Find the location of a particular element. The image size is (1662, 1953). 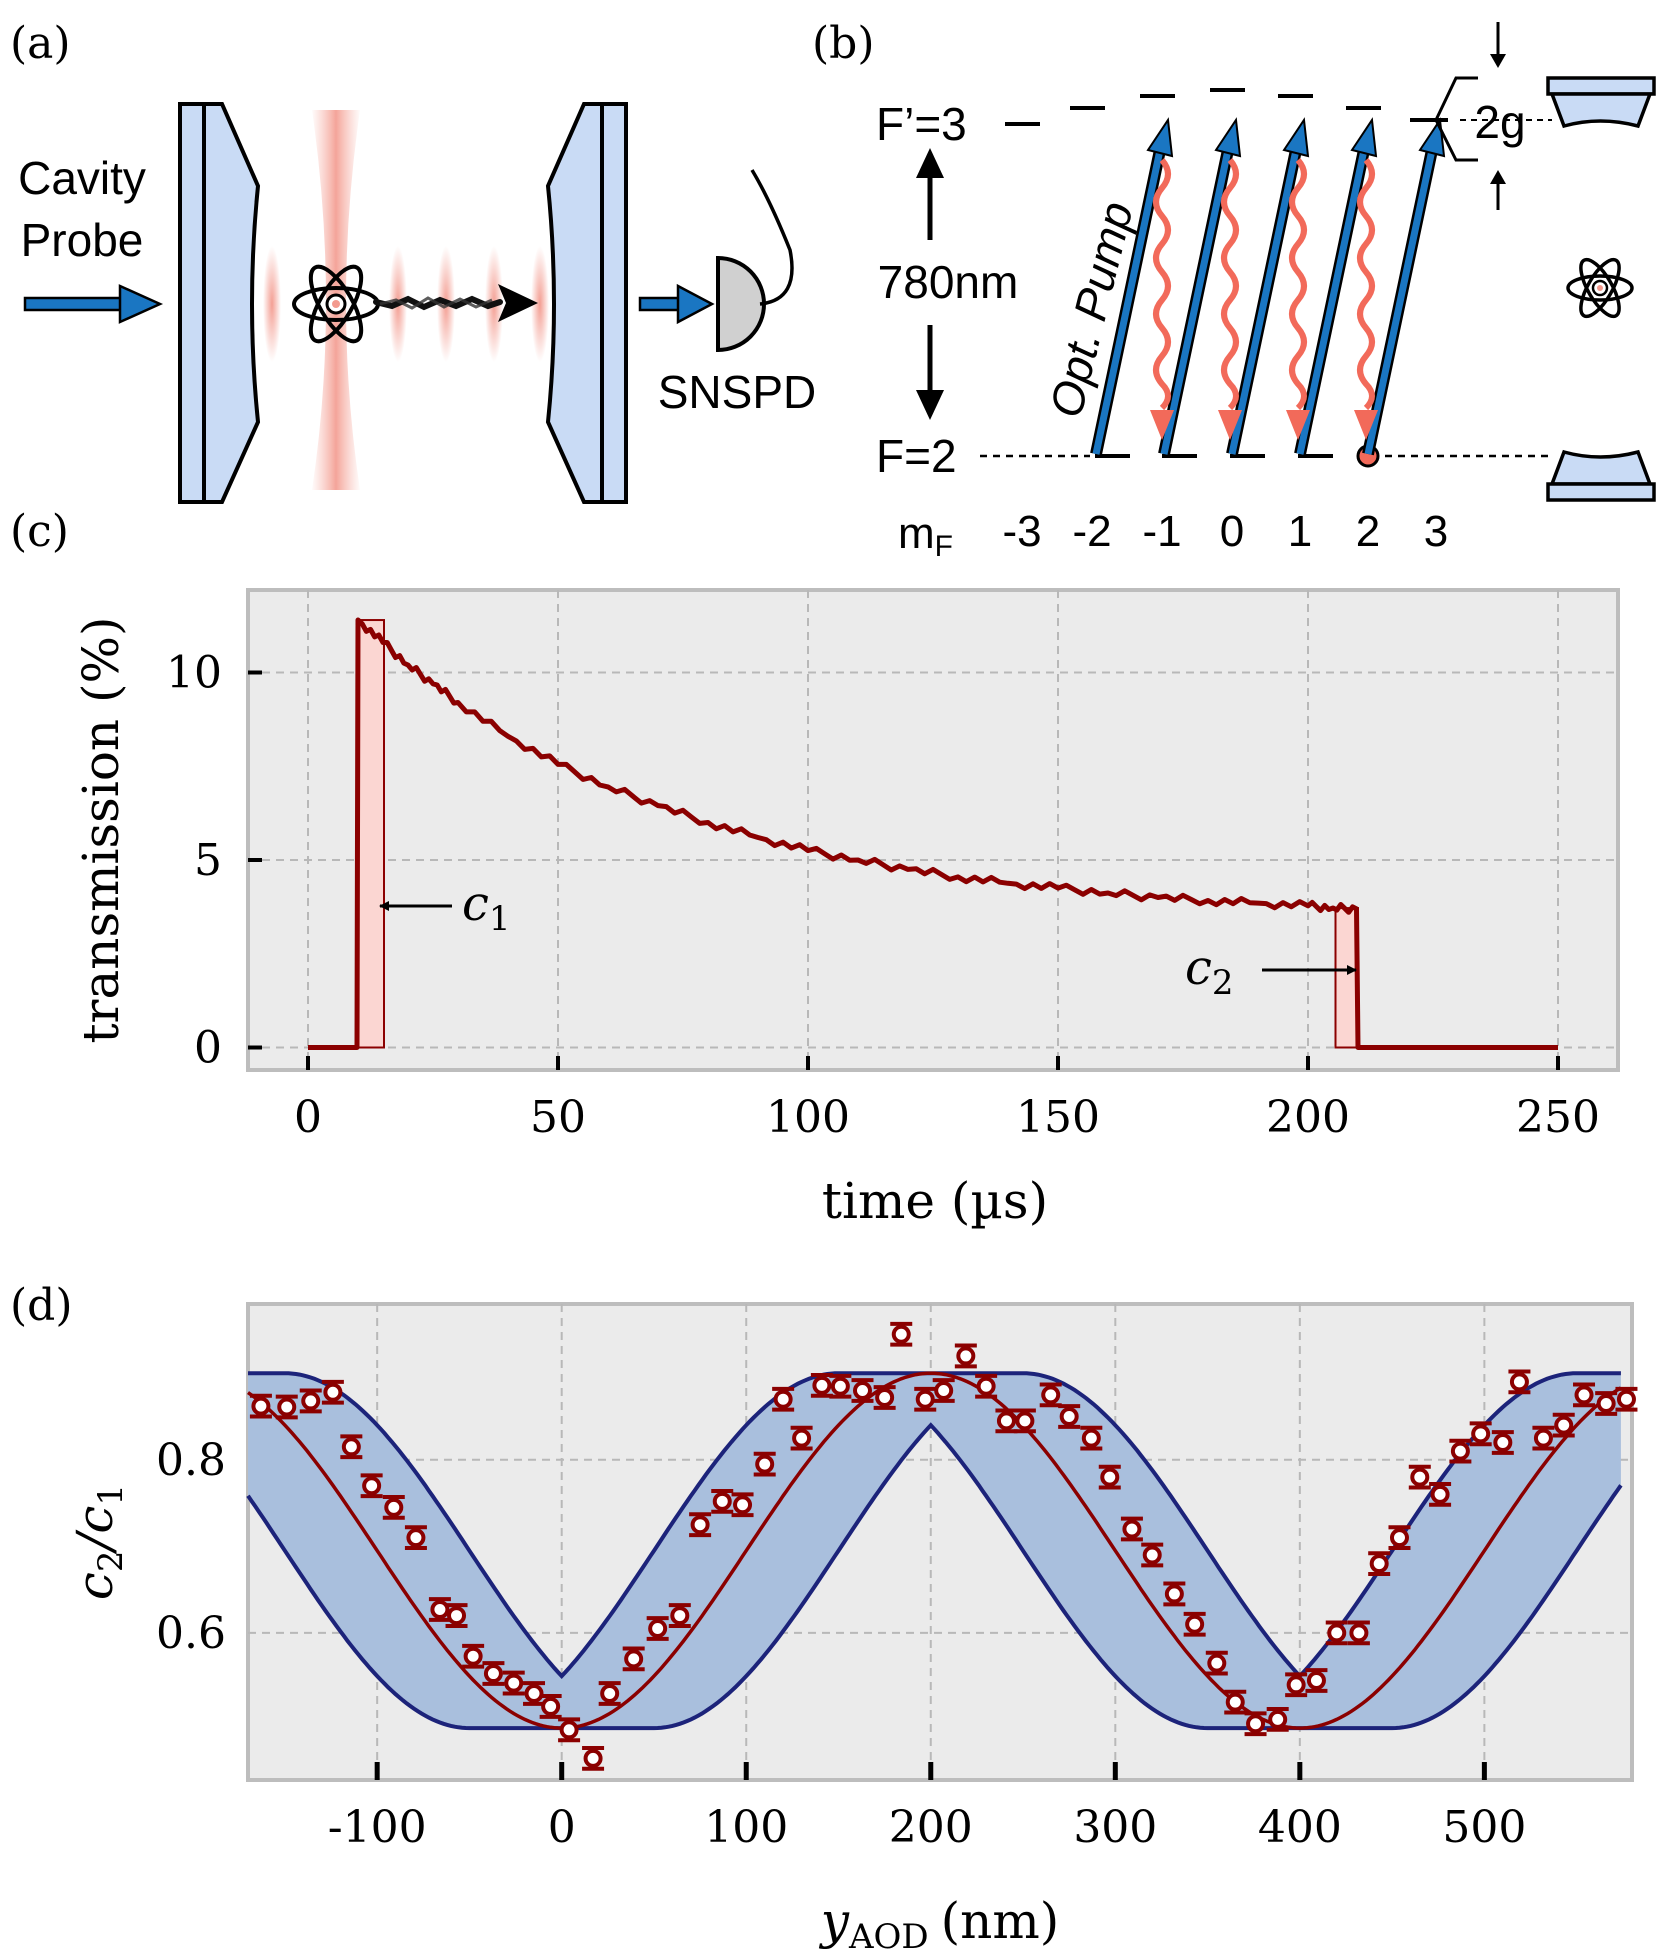

x-tick-label: 250 is located at coordinates (1558, 1117).